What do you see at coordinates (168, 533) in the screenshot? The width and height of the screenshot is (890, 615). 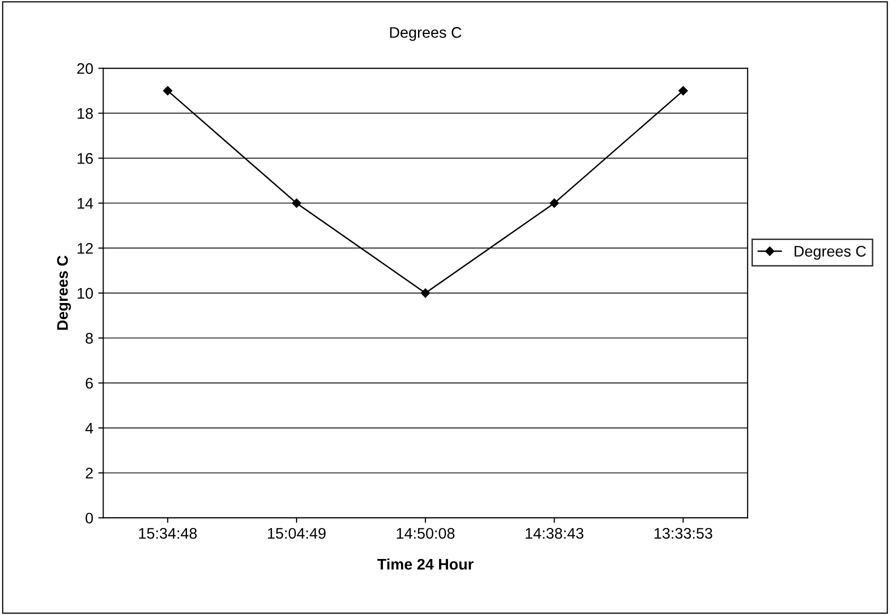 I see `x-tick-label: 15:34:48` at bounding box center [168, 533].